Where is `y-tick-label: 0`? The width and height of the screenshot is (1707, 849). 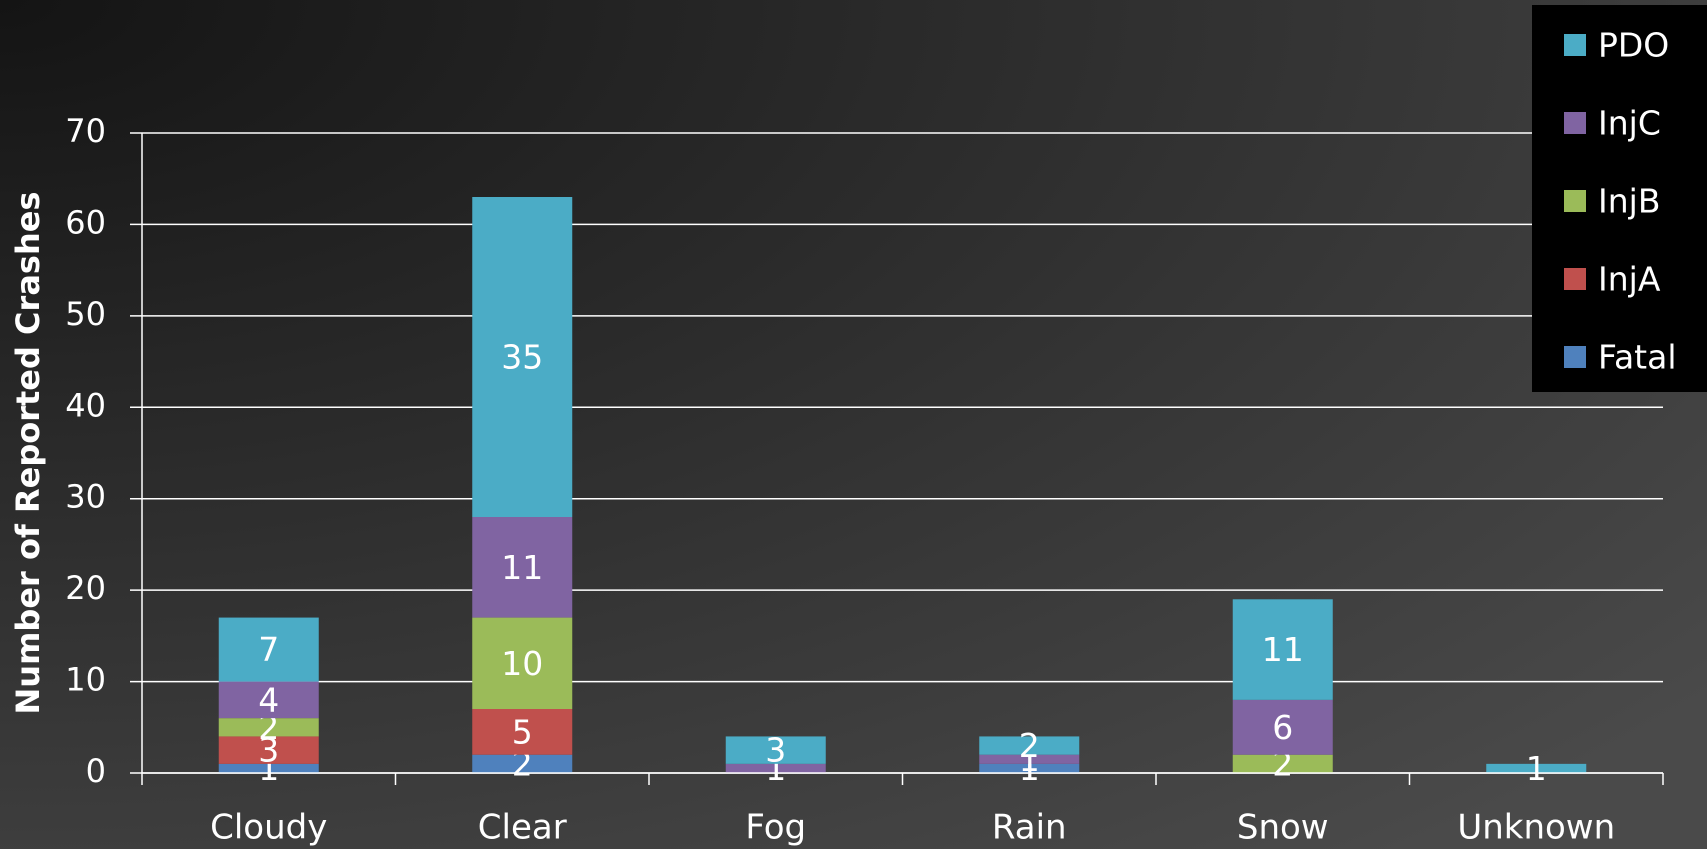
y-tick-label: 0 is located at coordinates (96, 771).